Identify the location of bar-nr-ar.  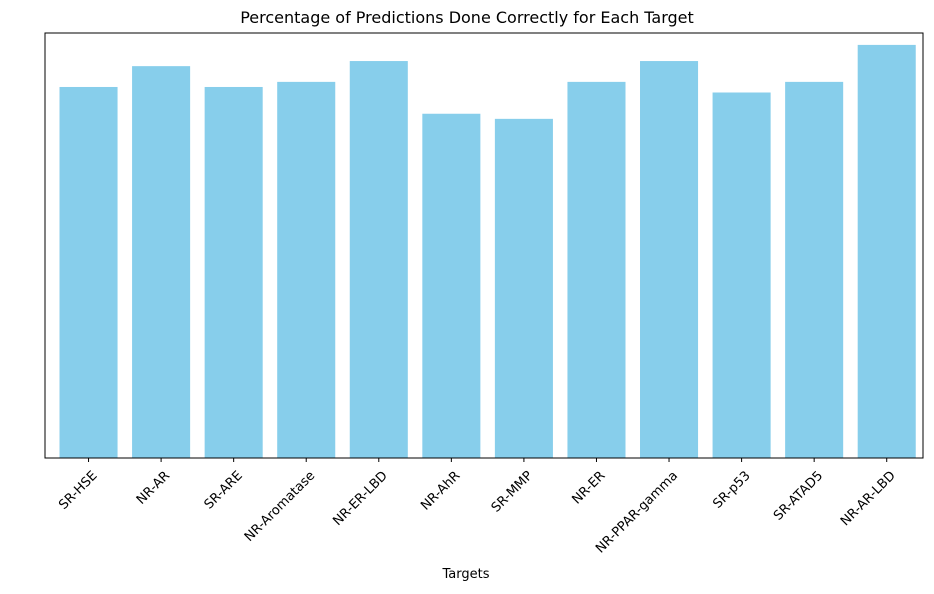
(161, 262).